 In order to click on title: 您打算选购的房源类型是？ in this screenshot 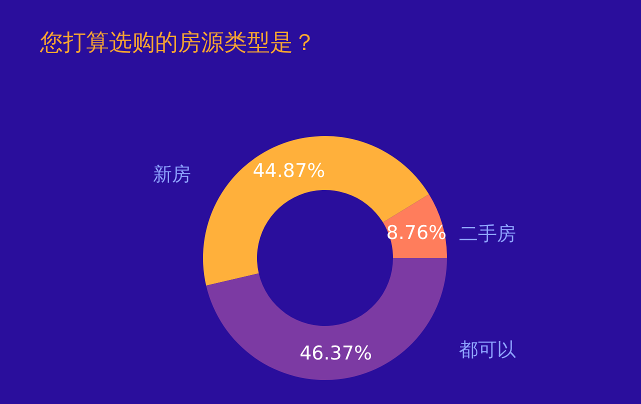, I will do `click(178, 43)`.